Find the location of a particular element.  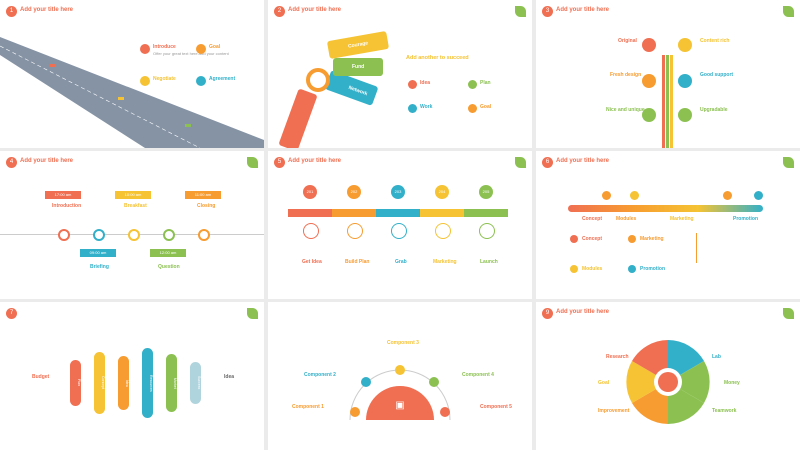

progress-track is located at coordinates (665, 208).